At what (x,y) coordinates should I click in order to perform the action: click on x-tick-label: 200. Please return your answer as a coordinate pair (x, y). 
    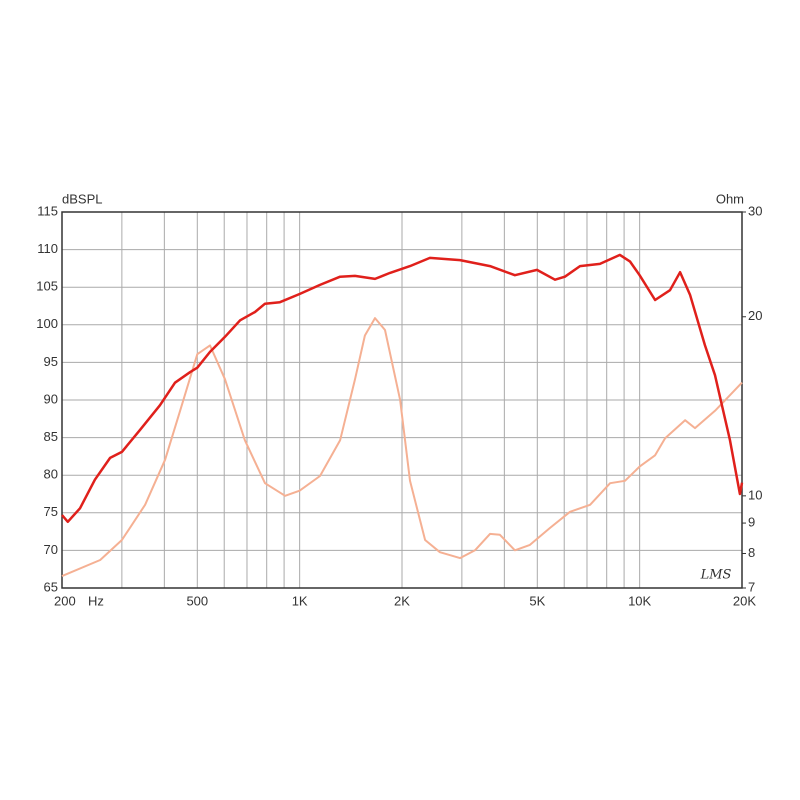
    Looking at the image, I should click on (65, 600).